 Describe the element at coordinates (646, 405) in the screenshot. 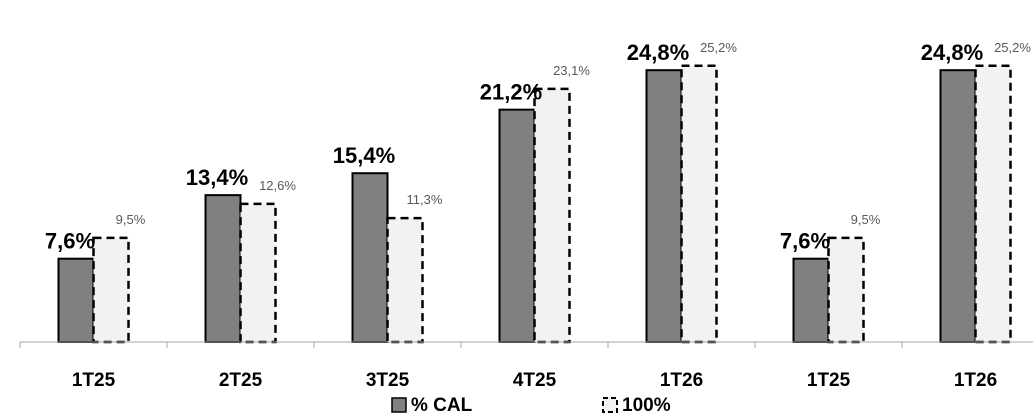

I see `legend-label-100: 100%` at that location.